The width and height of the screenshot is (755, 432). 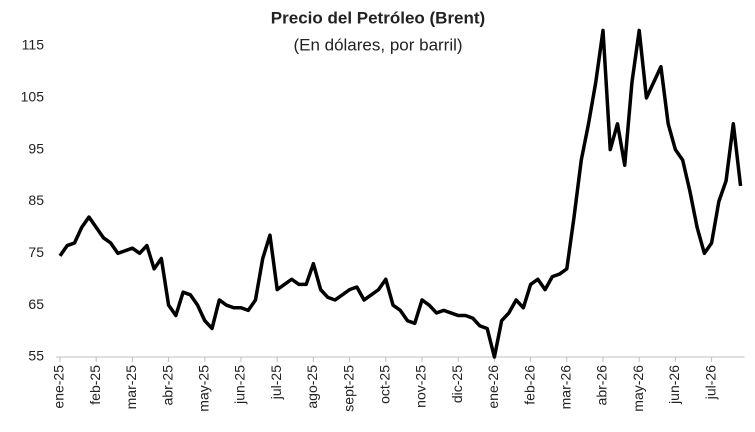 I want to click on x-tick-label: may-25, so click(x=204, y=388).